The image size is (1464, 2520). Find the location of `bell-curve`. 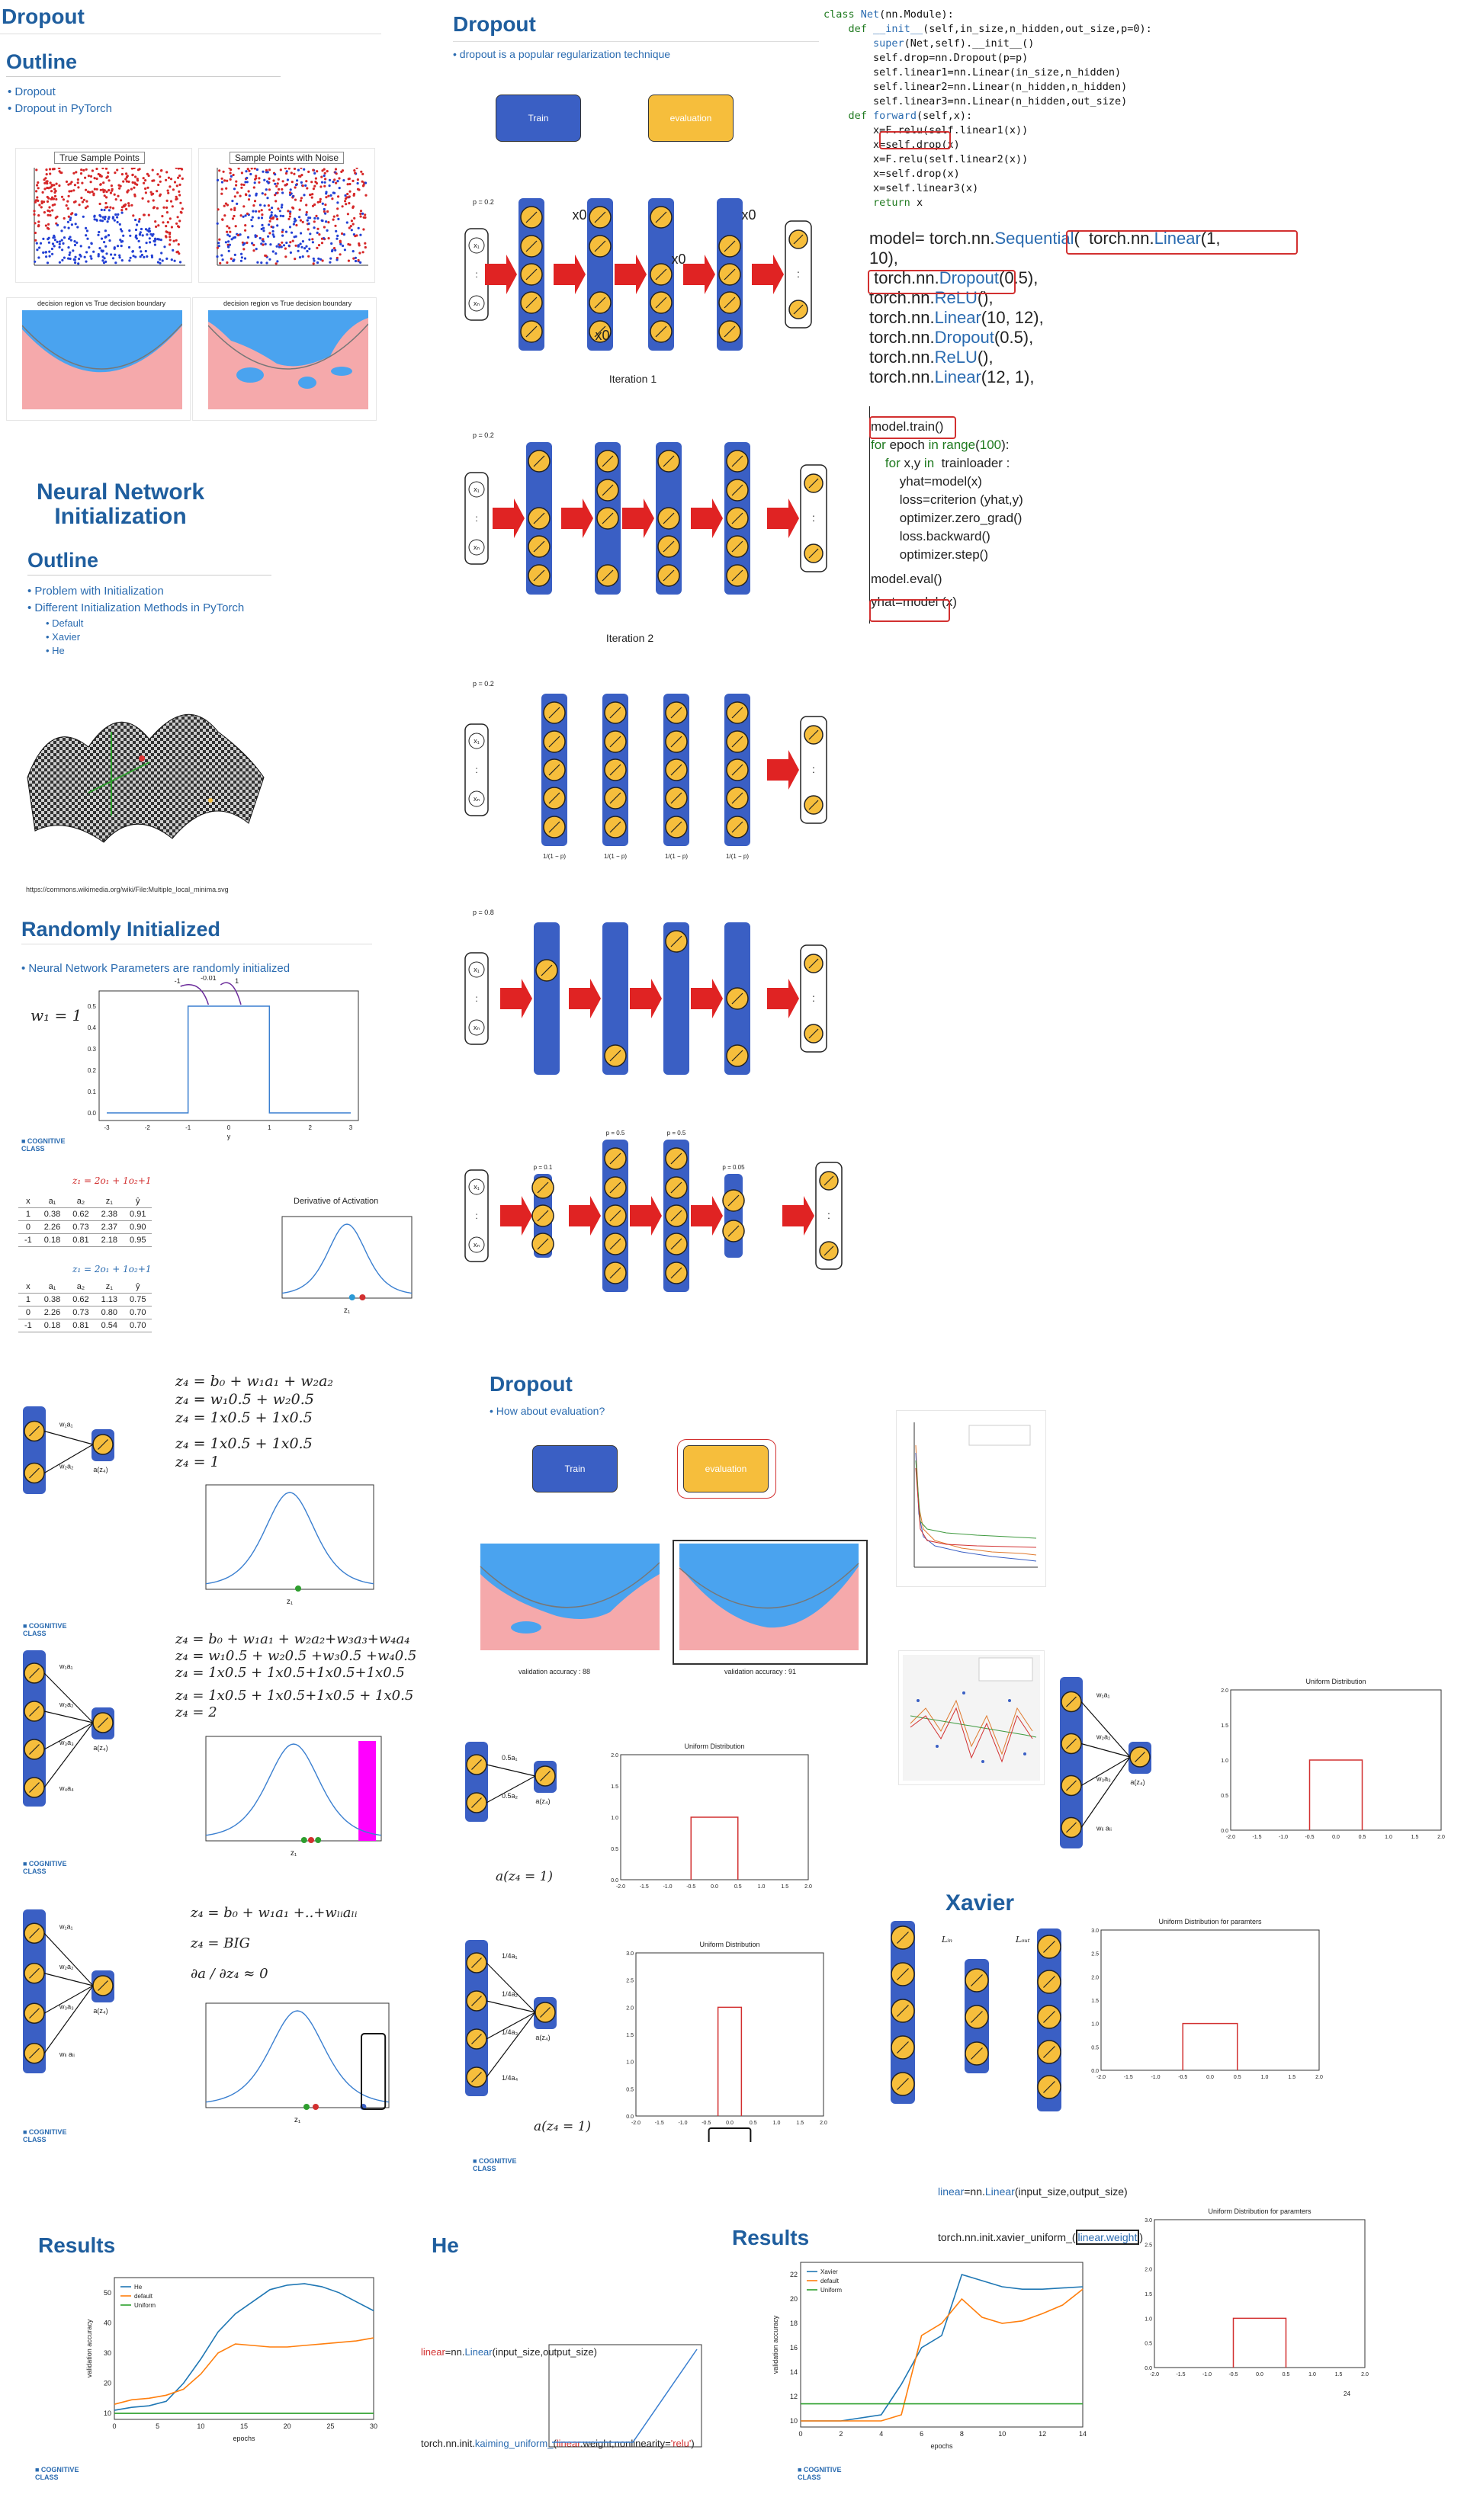

bell-curve is located at coordinates (289, 1538).